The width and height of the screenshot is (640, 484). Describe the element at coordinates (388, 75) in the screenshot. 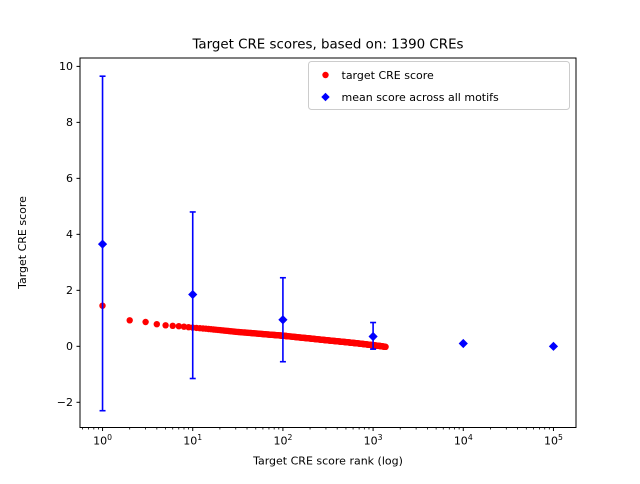

I see `legend-label: target CRE score` at that location.